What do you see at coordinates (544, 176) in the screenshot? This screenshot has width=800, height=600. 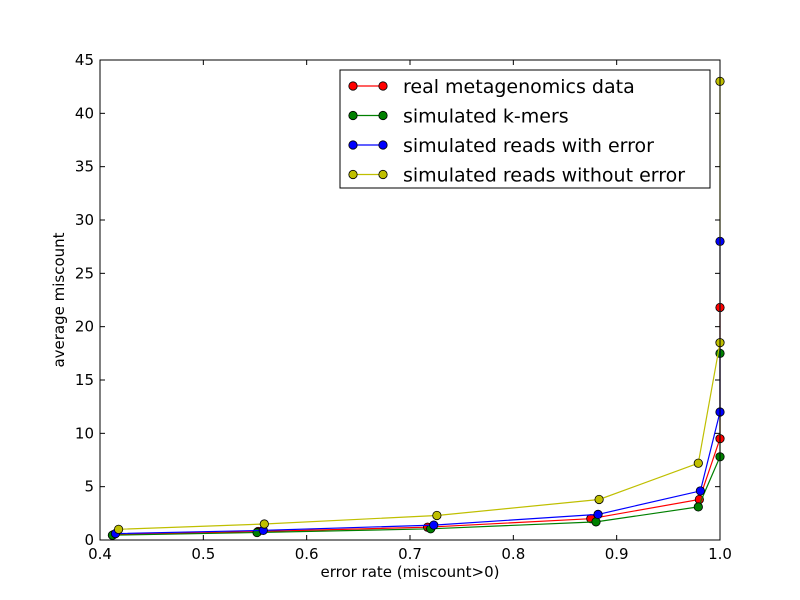 I see `legend-label: simulated reads without error` at bounding box center [544, 176].